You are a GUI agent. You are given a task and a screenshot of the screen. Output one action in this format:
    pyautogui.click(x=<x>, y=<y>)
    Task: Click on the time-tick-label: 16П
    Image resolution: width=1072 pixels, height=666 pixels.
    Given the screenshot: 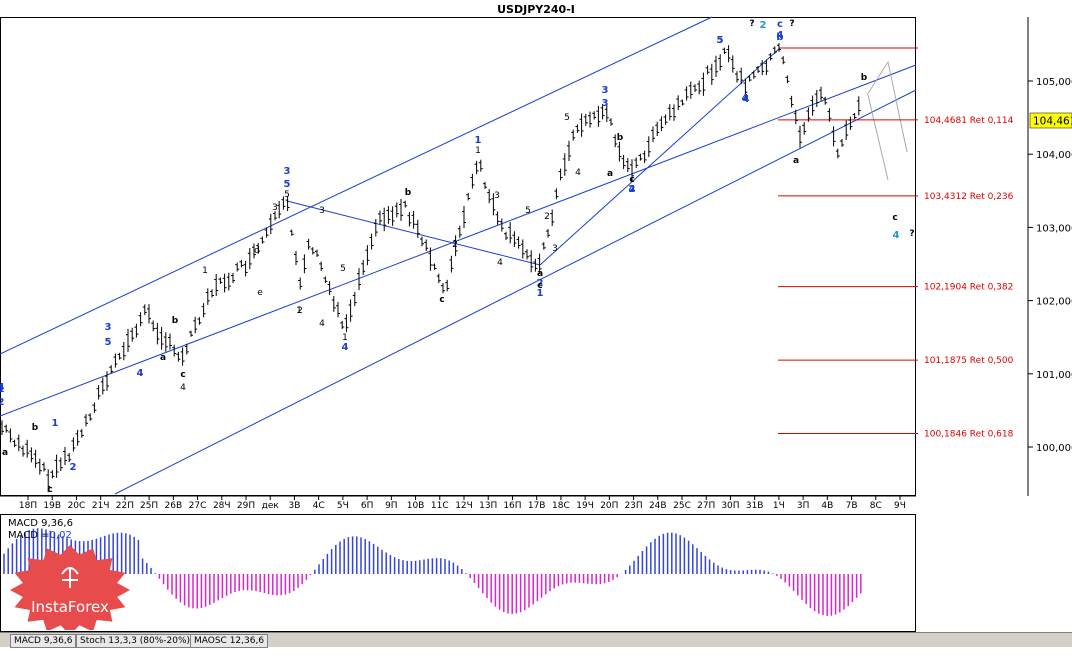 What is the action you would take?
    pyautogui.click(x=512, y=506)
    